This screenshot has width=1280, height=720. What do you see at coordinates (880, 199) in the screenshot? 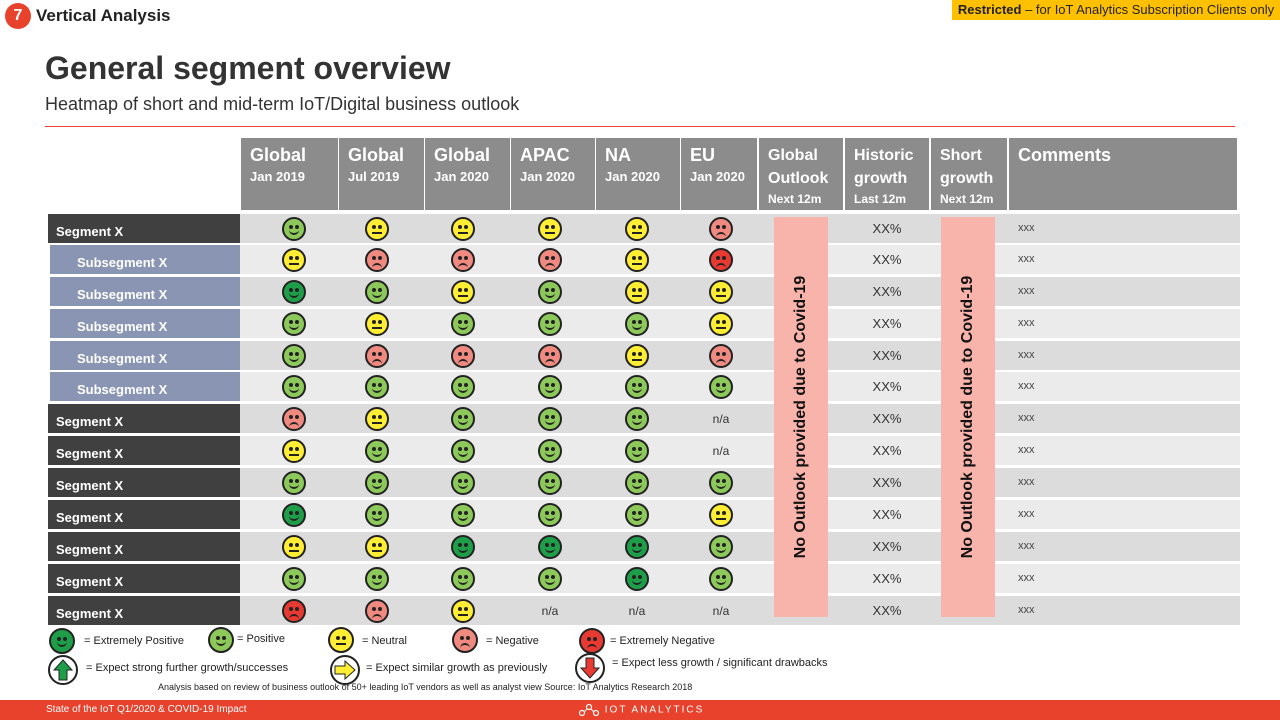
I see `column-header-period: Last 12m` at bounding box center [880, 199].